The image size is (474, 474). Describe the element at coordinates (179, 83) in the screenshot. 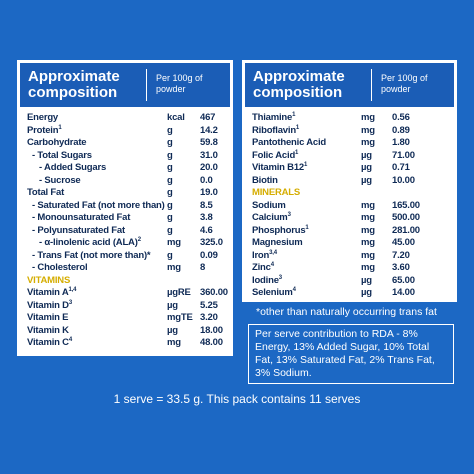

I see `header-per: Per 100g of powder` at that location.